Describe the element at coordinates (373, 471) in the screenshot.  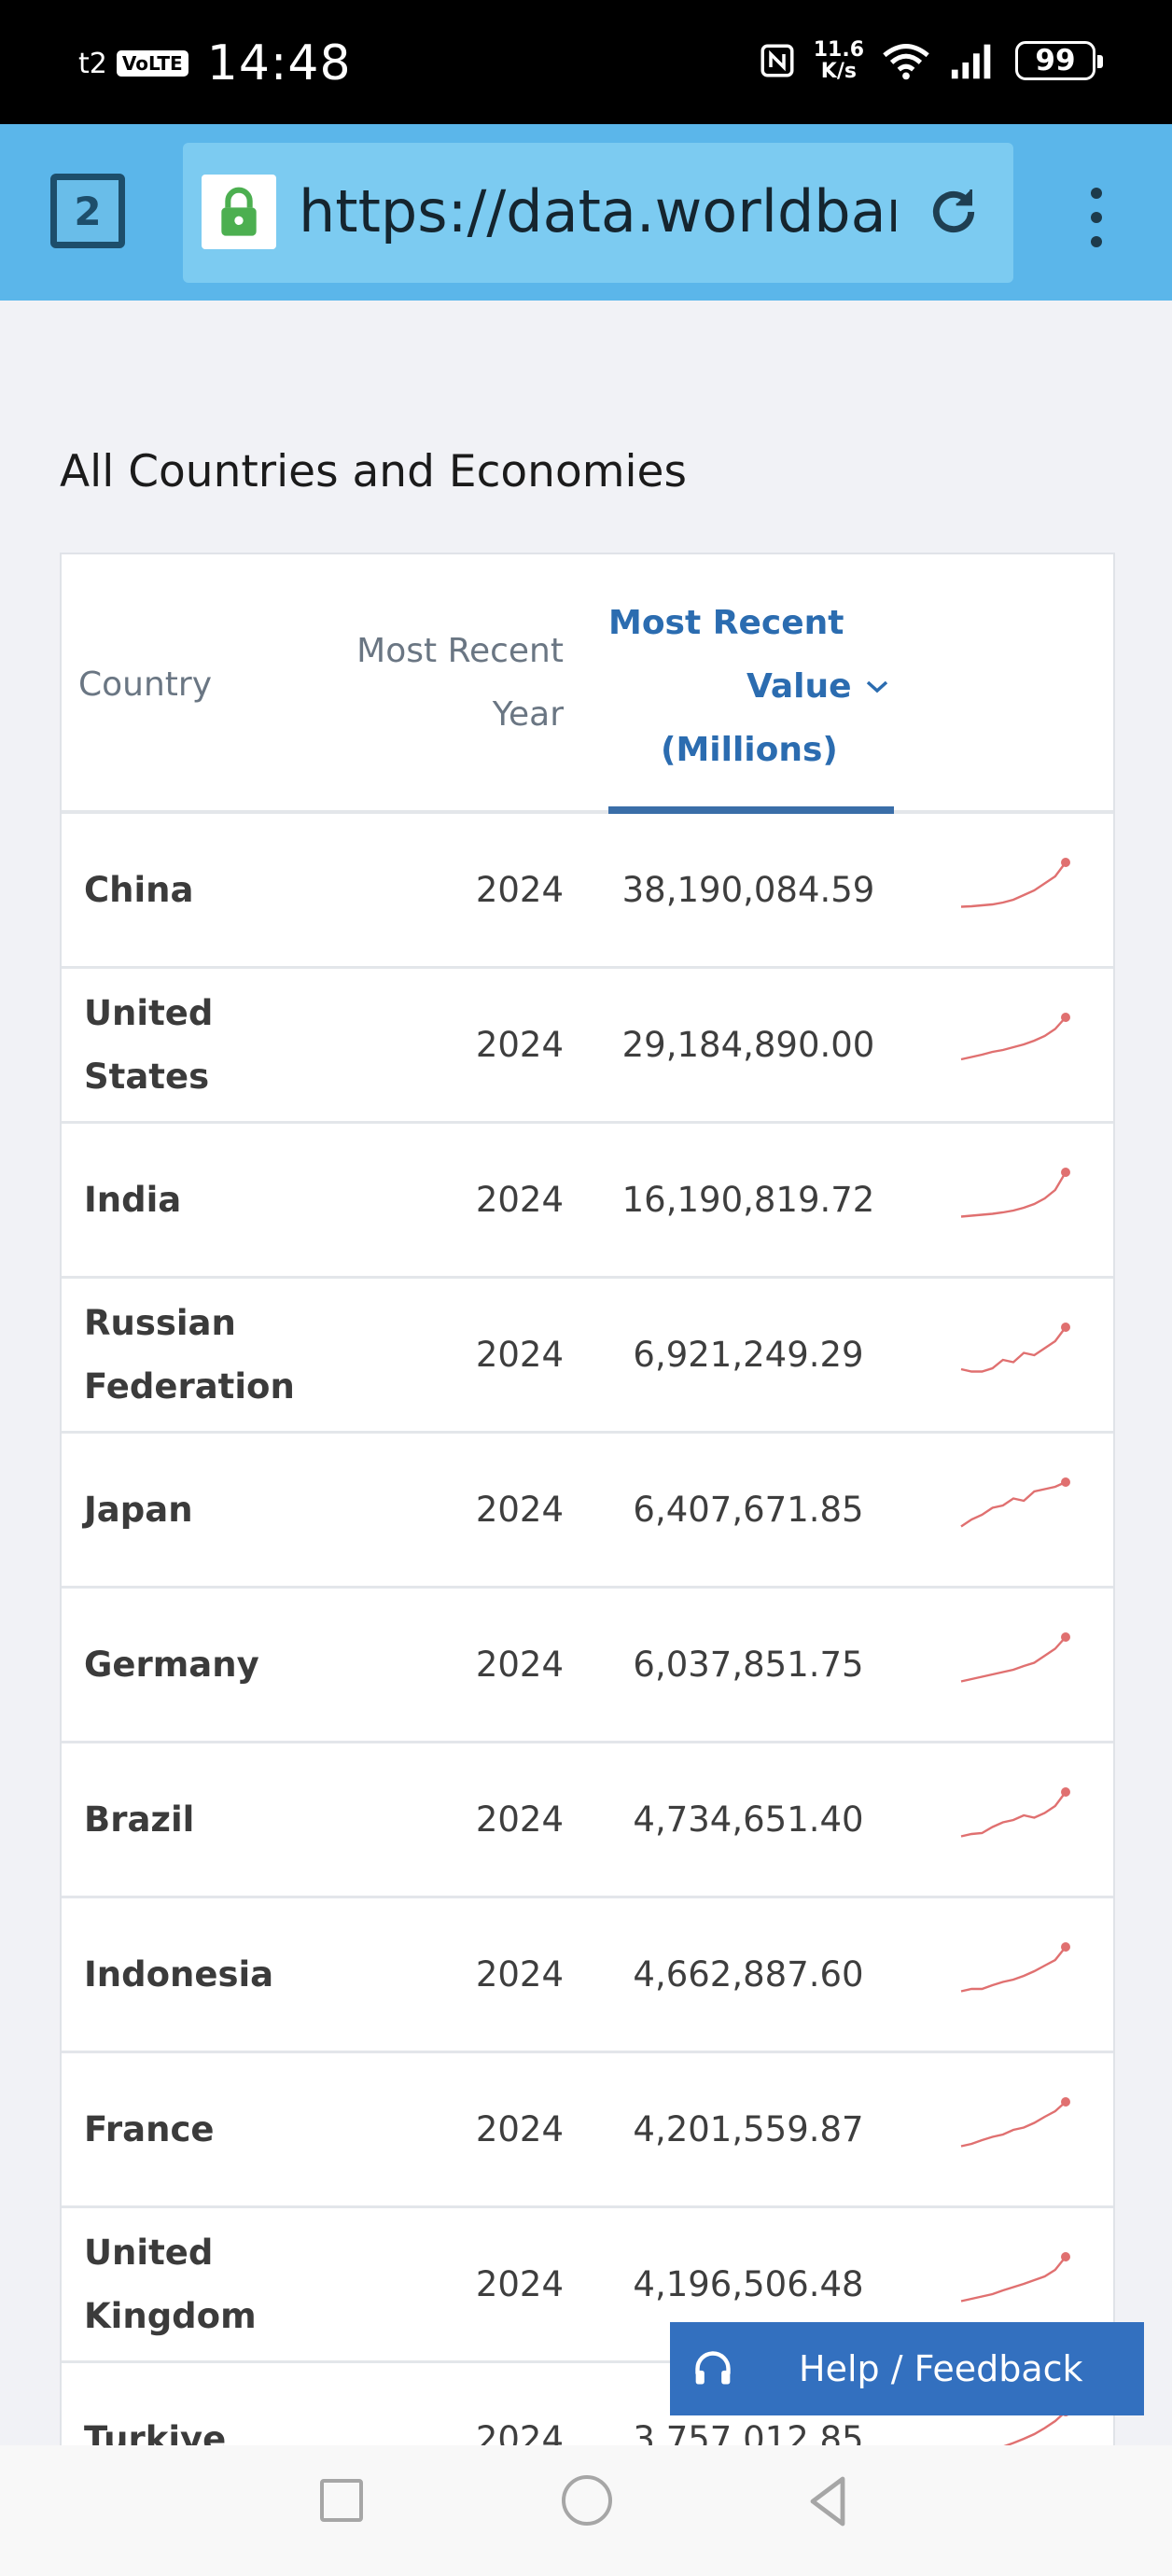
I see `page-title: All Countries and Economies` at that location.